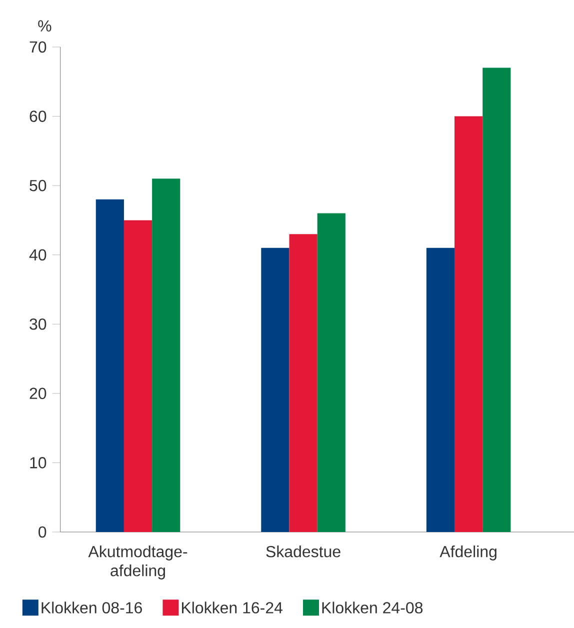  I want to click on legend-label: Klokken 16-24, so click(232, 608).